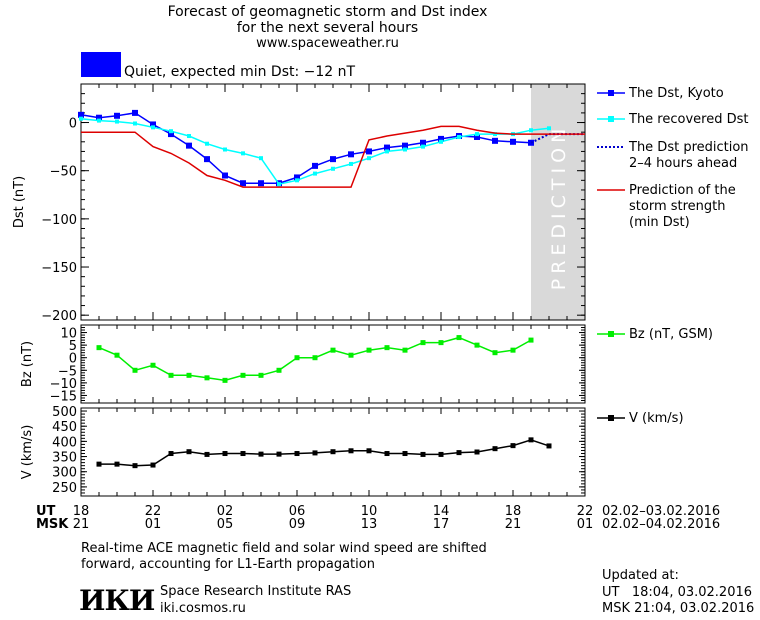 The width and height of the screenshot is (760, 620). What do you see at coordinates (52, 524) in the screenshot?
I see `msk-label: MSK` at bounding box center [52, 524].